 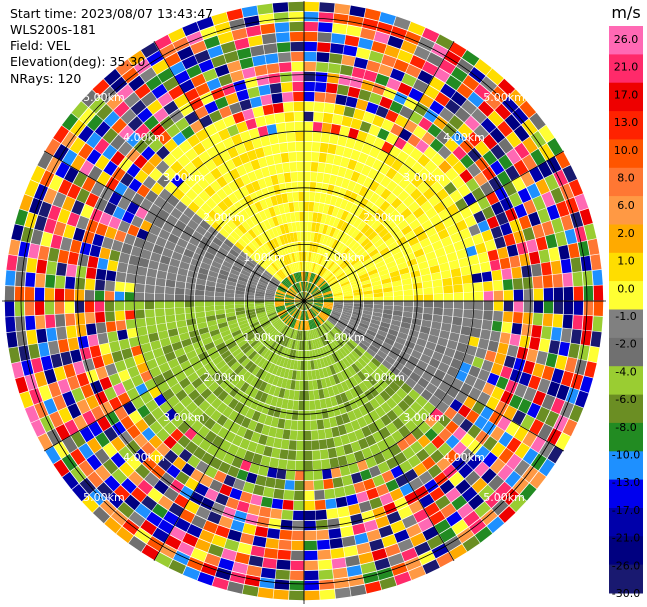 I want to click on colorbar-tick-label: 0.0, so click(x=626, y=288).